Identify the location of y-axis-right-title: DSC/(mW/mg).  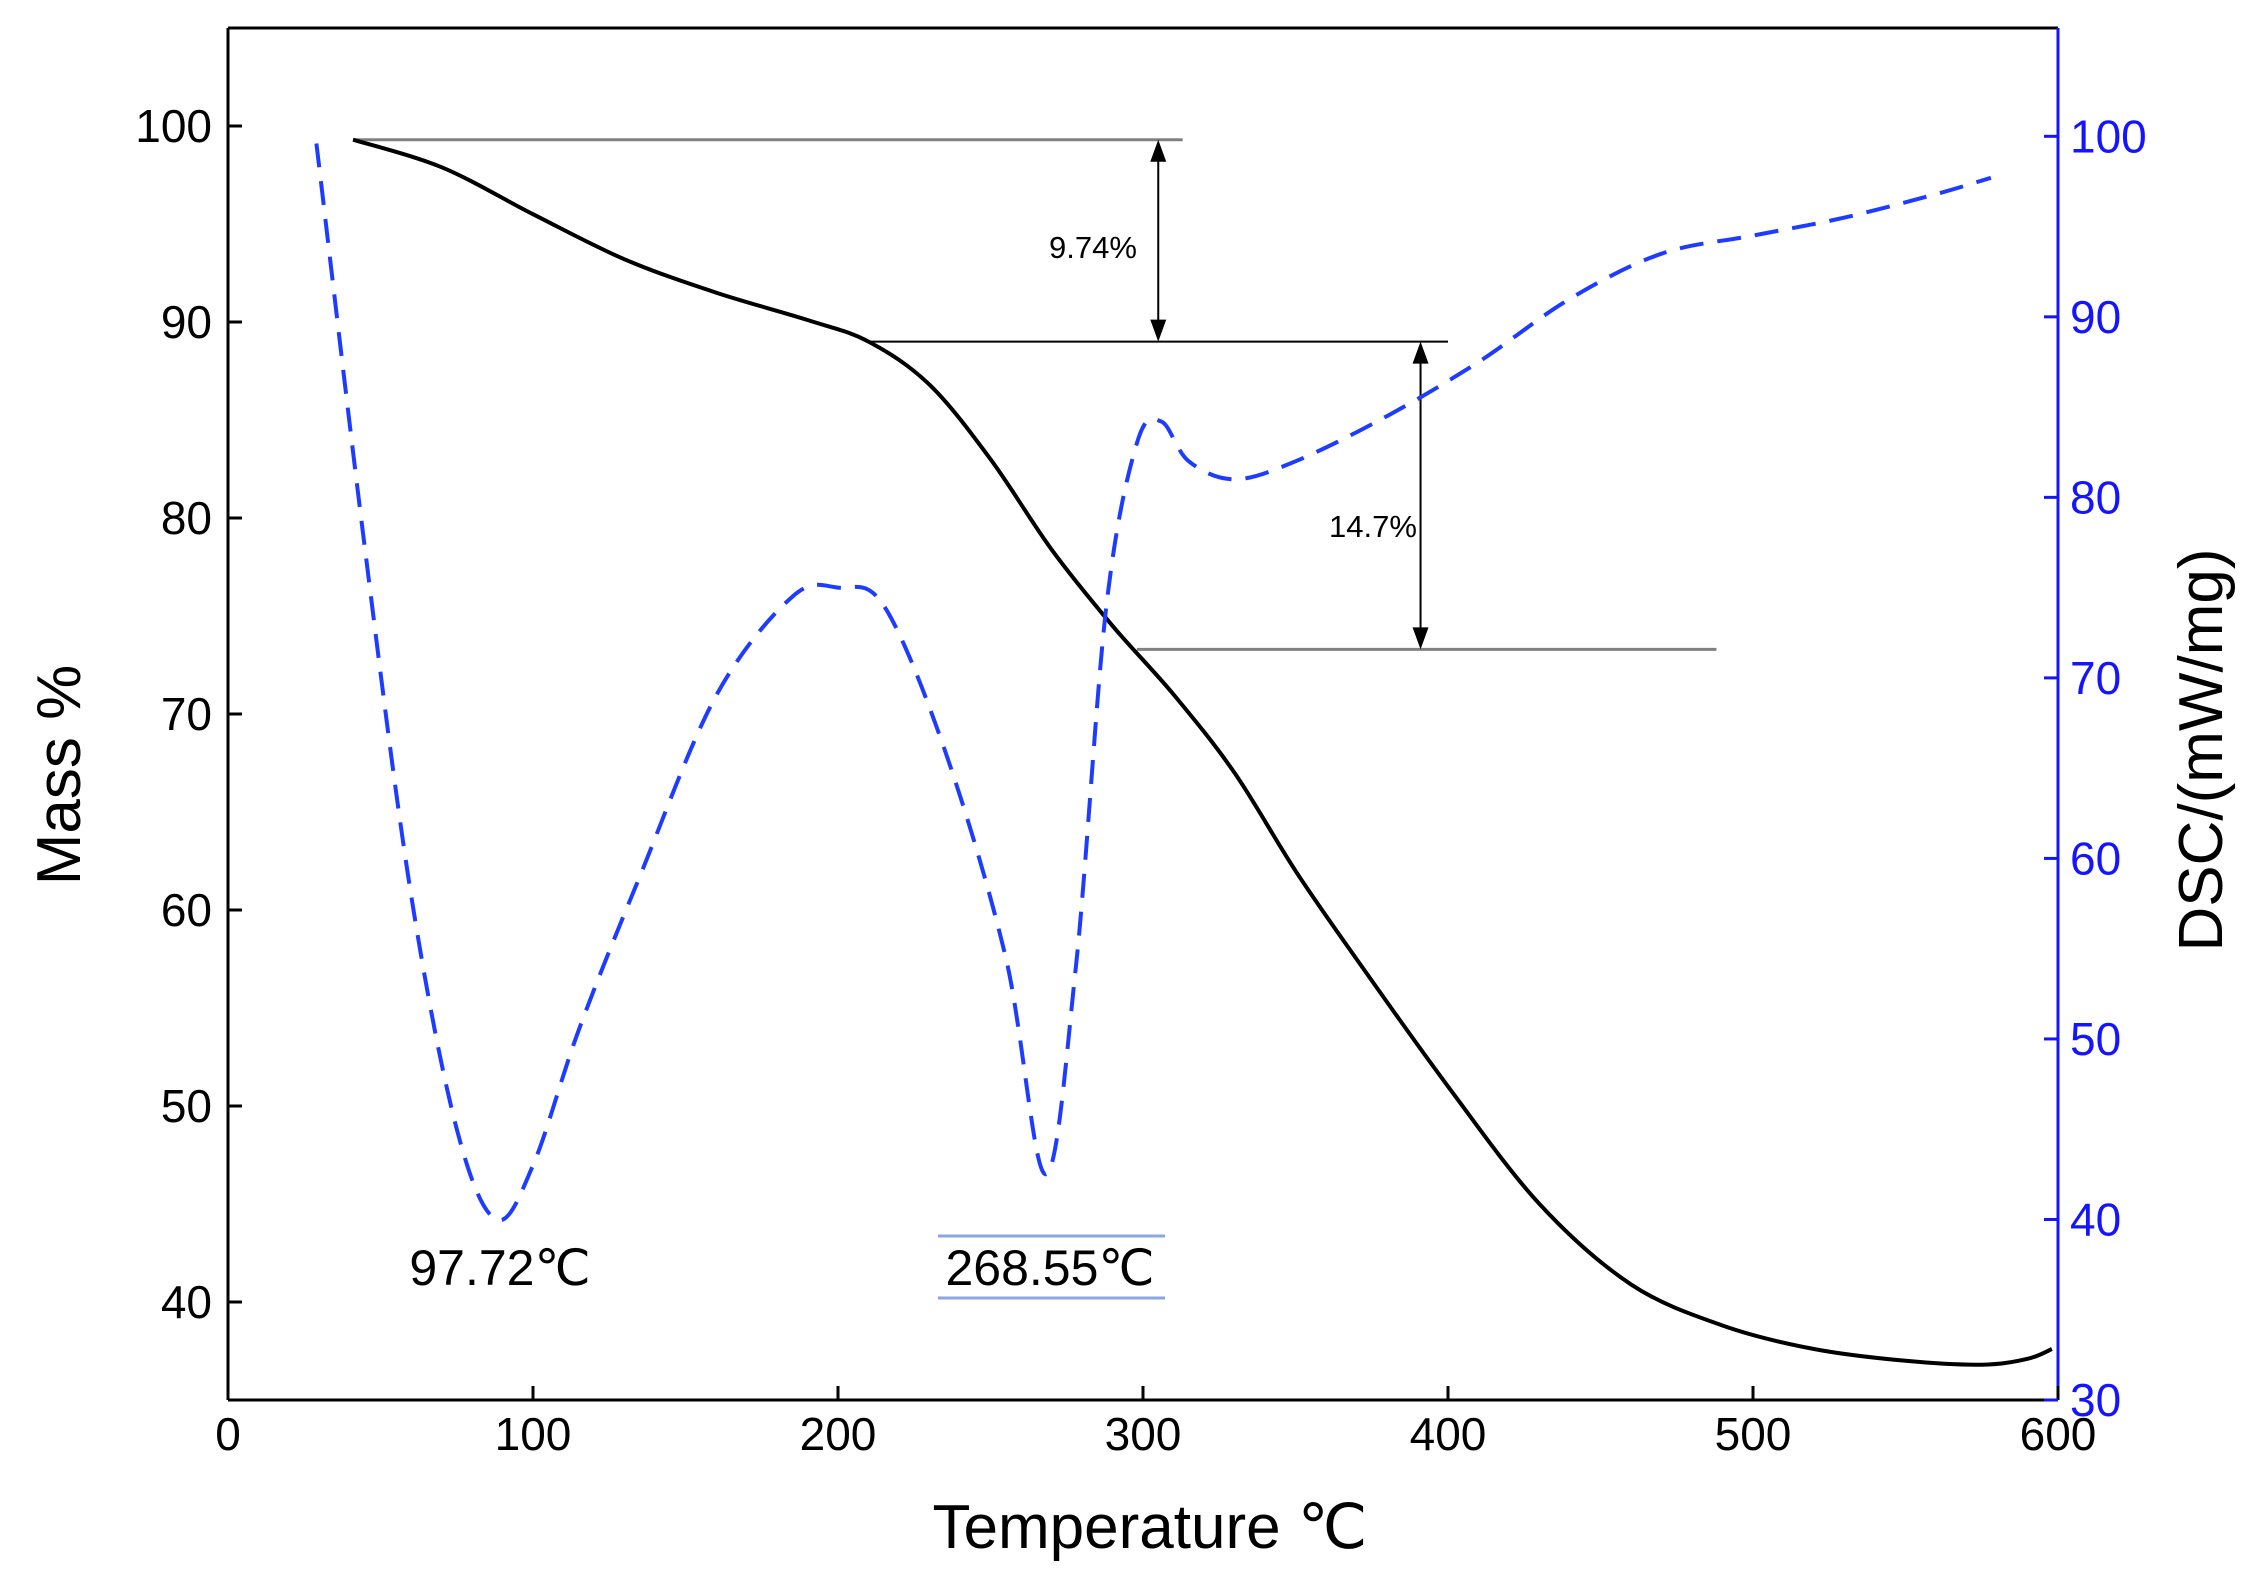
(2201, 750).